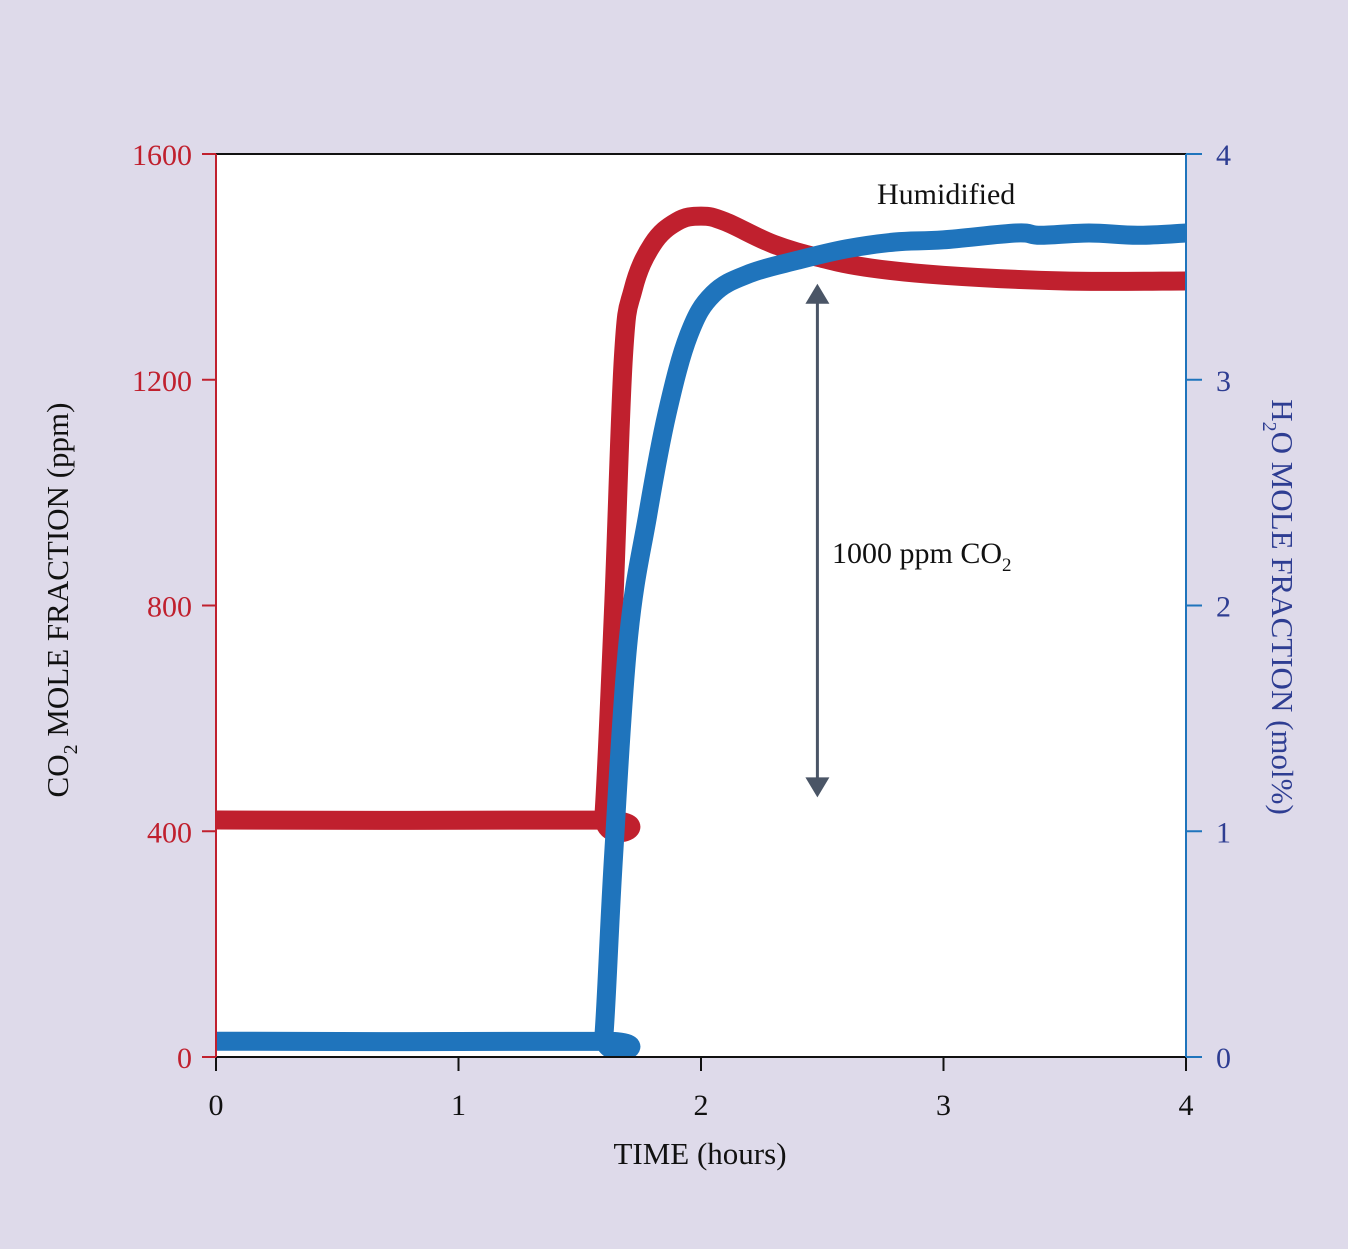 This screenshot has width=1348, height=1249. I want to click on x-tick-label: 2, so click(701, 1105).